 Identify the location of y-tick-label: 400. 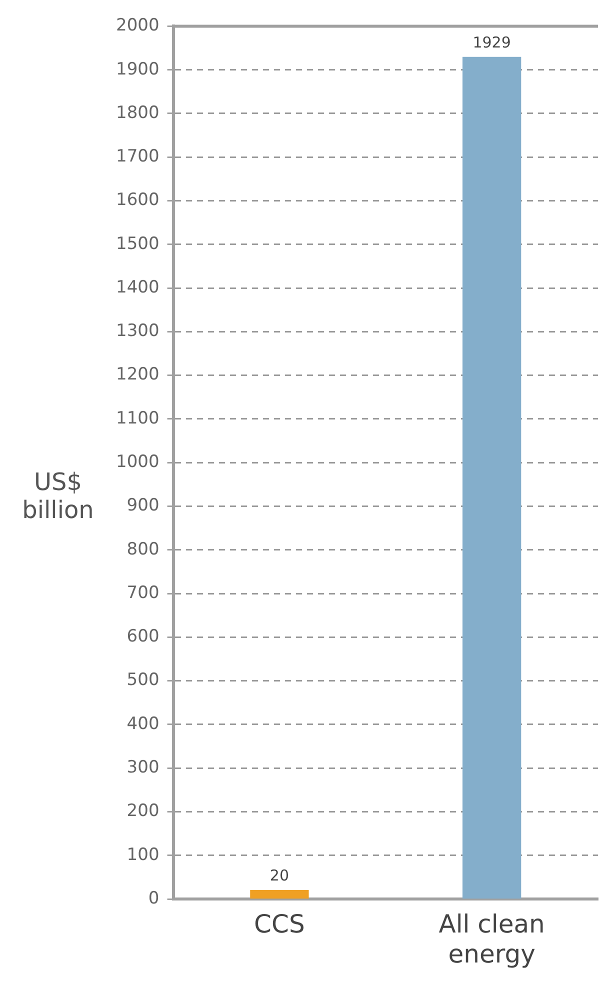
(143, 724).